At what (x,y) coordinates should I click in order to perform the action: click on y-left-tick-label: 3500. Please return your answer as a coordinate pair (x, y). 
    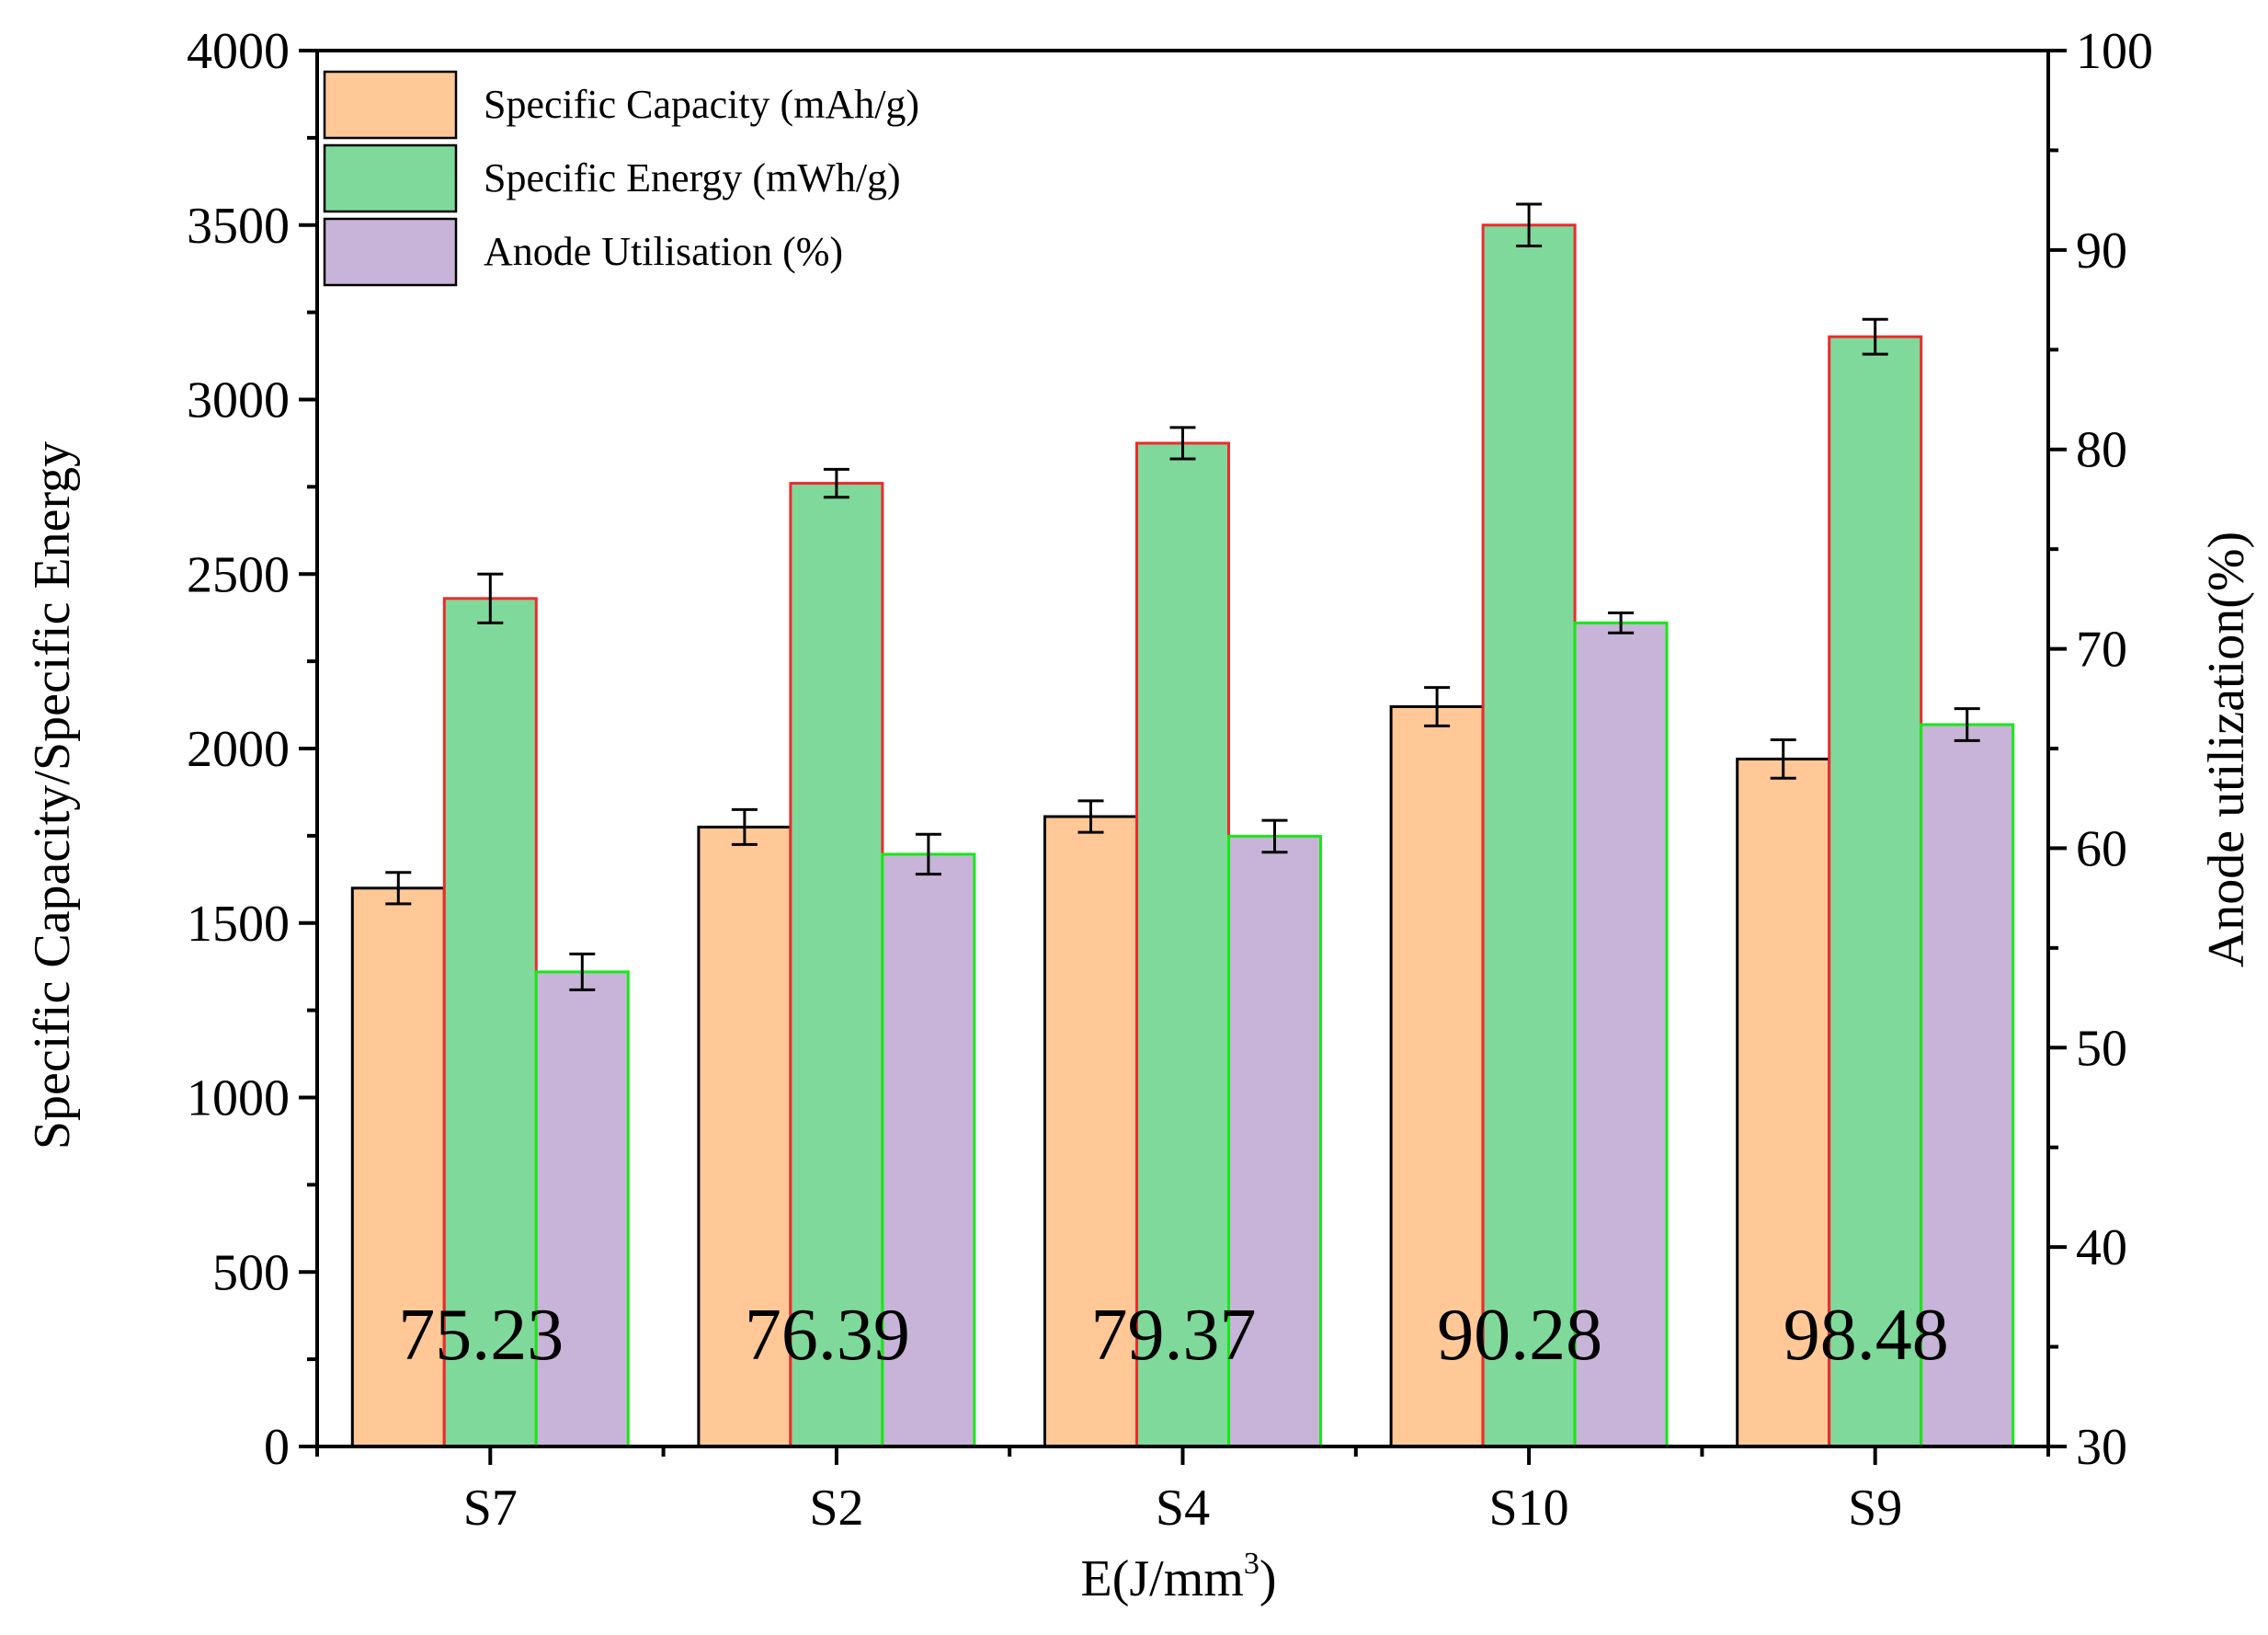
    Looking at the image, I should click on (238, 226).